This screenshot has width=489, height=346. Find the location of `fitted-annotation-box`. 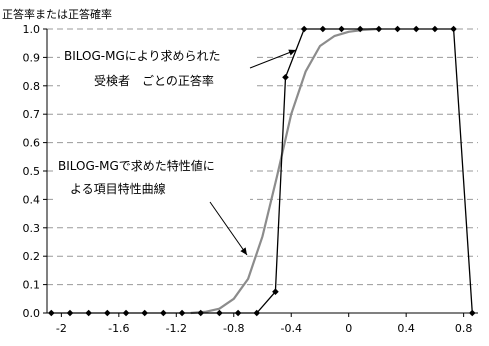

fitted-annotation-box is located at coordinates (153, 175).